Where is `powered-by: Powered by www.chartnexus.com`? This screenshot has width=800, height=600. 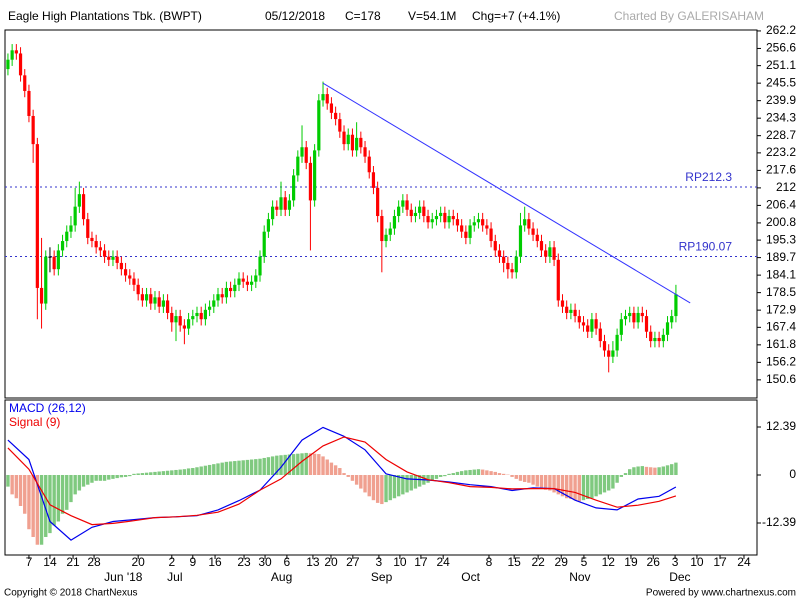 powered-by: Powered by www.chartnexus.com is located at coordinates (721, 593).